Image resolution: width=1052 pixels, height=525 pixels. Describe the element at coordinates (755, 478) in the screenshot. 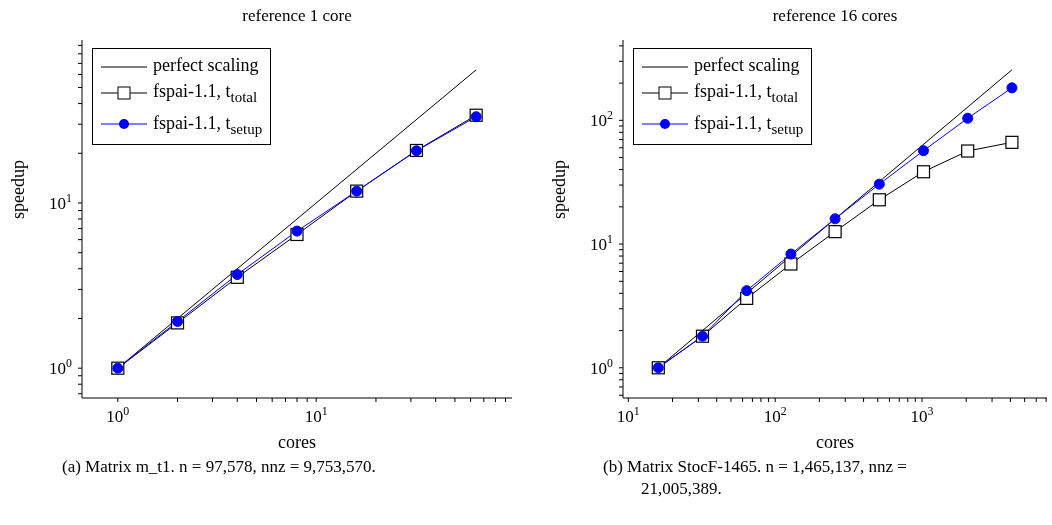

I see `text: (b) Matrix StocF-1465. n = 1,465,137, nnz = 21,005,389.` at that location.